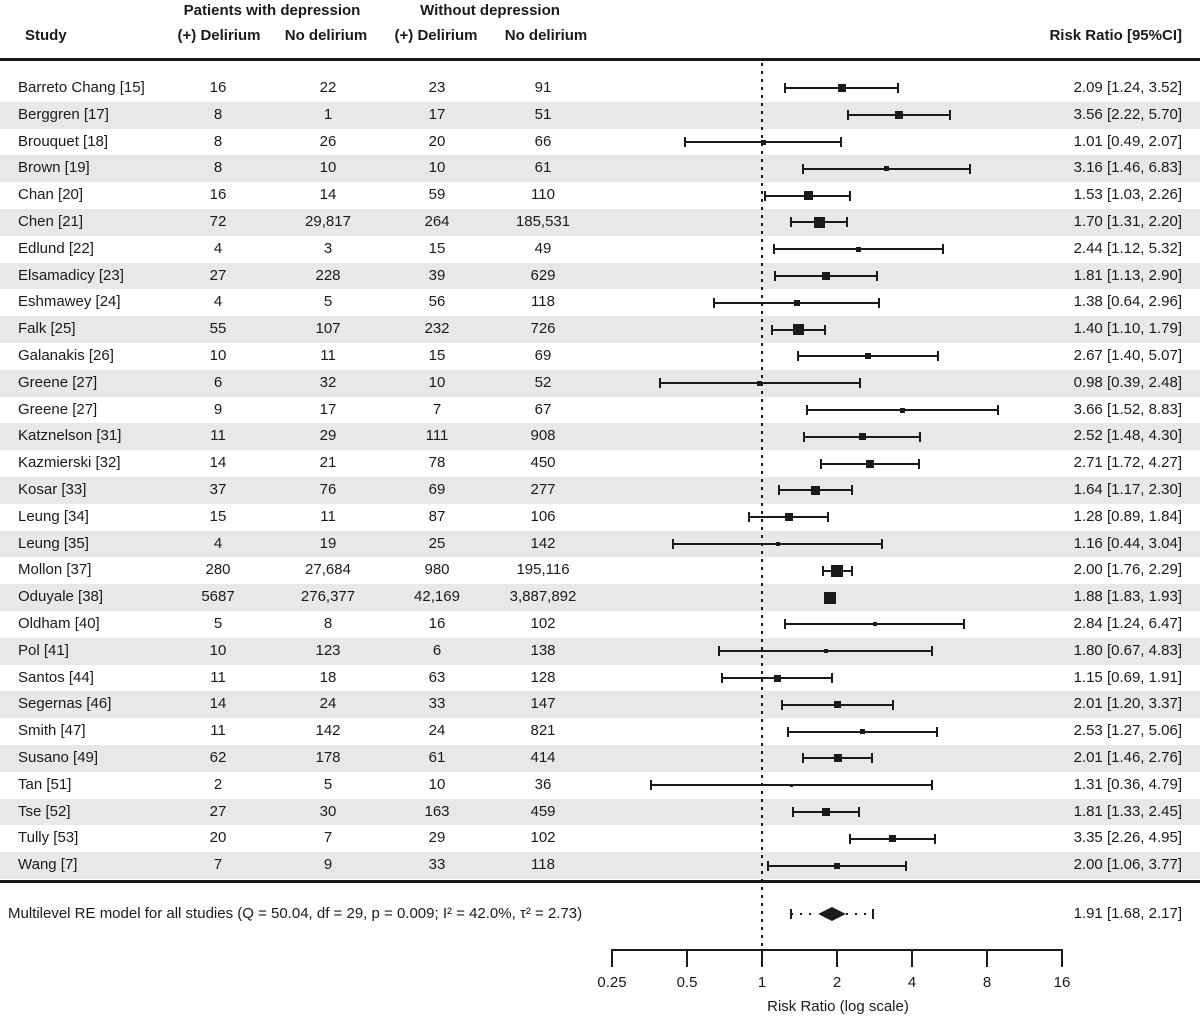 This screenshot has height=1017, width=1200. I want to click on risk-ratio-label: 1.81 [1.33, 2.45], so click(1127, 811).